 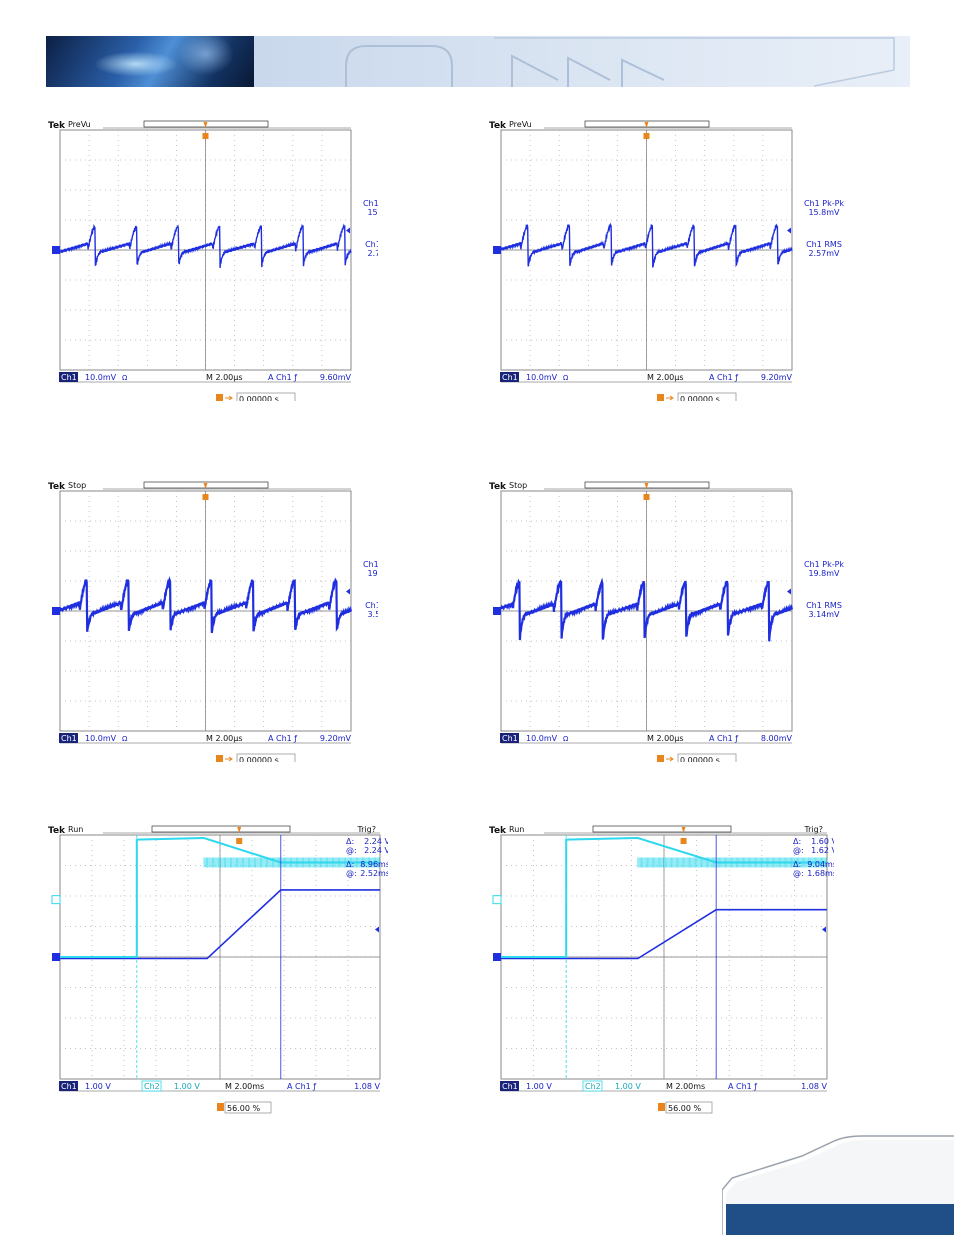 I want to click on measurement-label: Ch1 Pk-Pk, so click(x=824, y=564).